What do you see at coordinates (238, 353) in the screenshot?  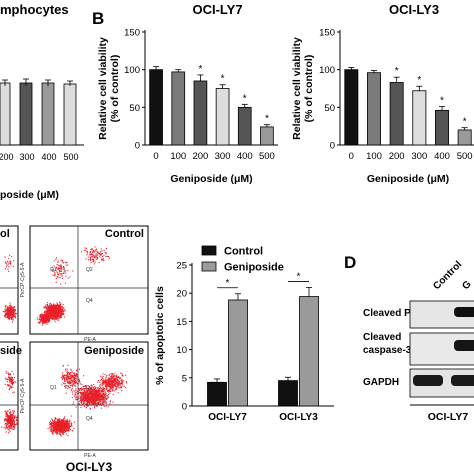 I see `bar` at bounding box center [238, 353].